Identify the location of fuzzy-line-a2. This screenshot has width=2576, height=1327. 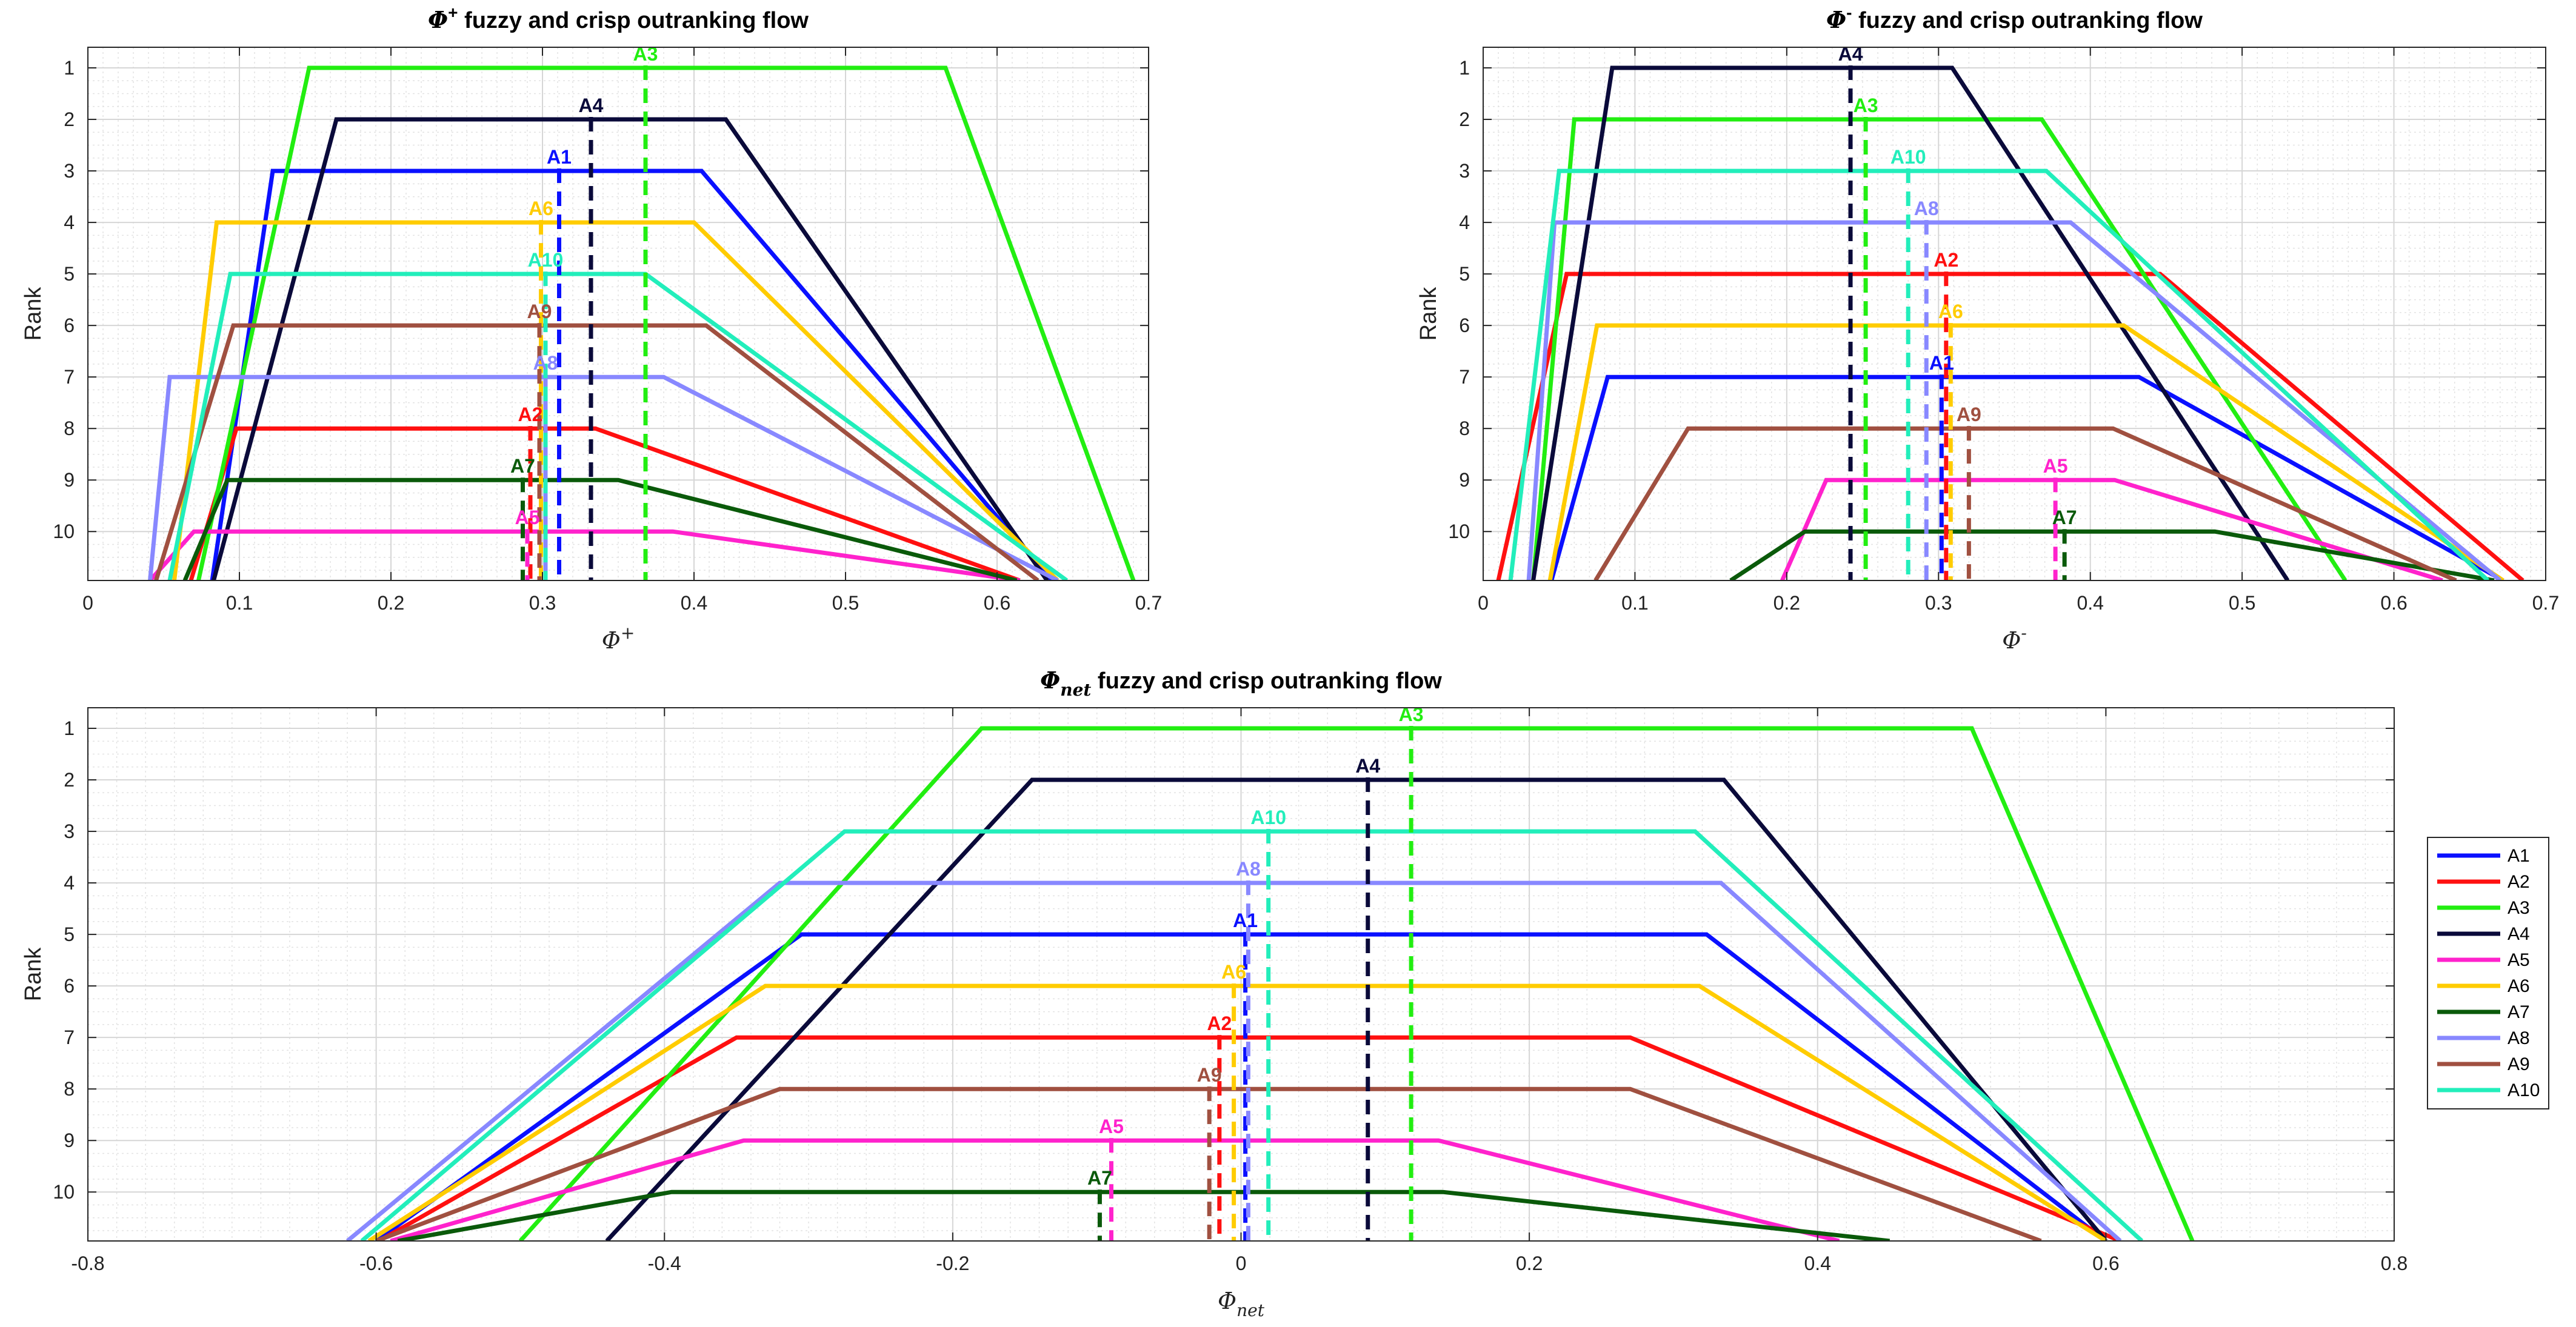
(2010, 425).